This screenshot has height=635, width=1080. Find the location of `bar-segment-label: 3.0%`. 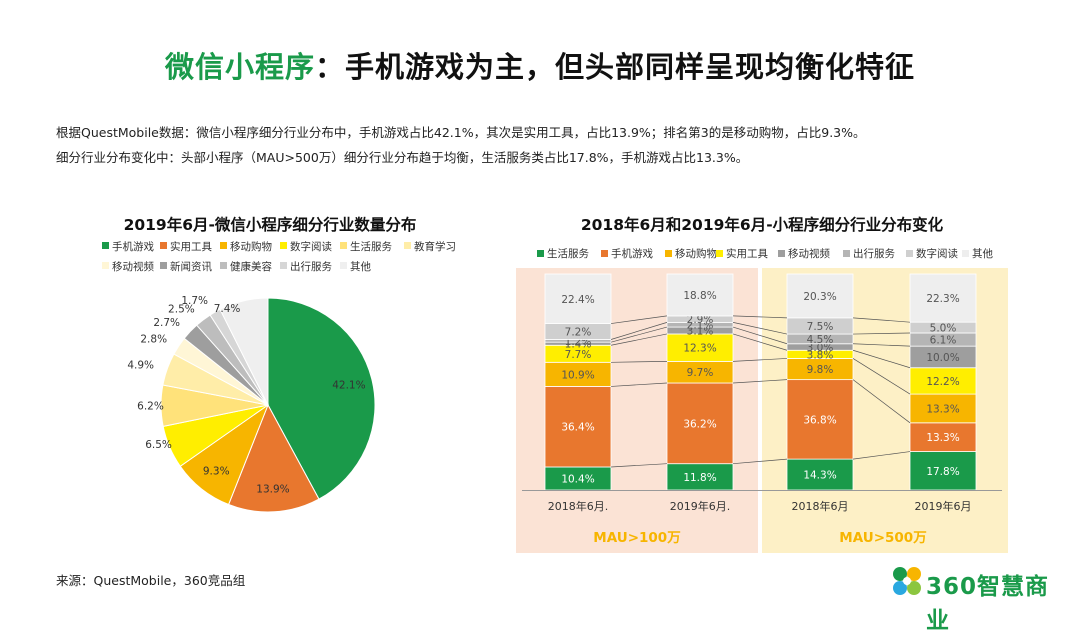

bar-segment-label: 3.0% is located at coordinates (820, 348).